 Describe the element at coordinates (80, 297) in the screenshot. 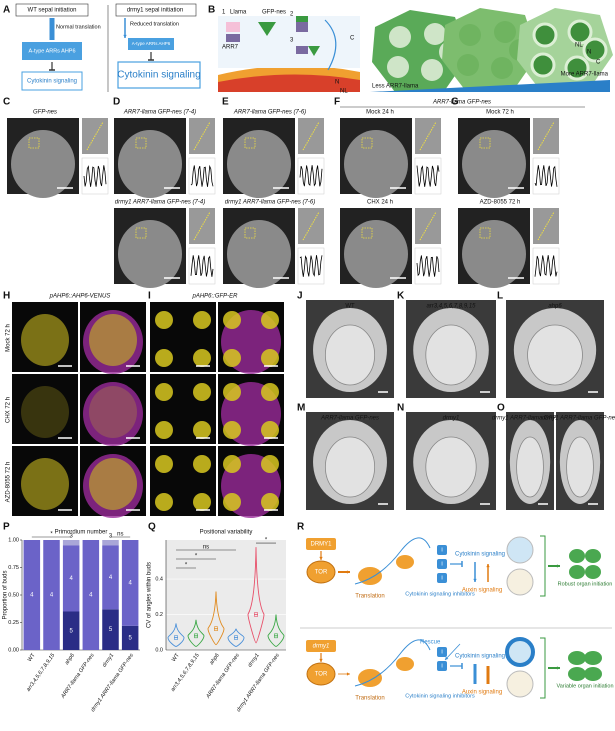

I see `label: pAHP6::AHP6-VENUS` at that location.